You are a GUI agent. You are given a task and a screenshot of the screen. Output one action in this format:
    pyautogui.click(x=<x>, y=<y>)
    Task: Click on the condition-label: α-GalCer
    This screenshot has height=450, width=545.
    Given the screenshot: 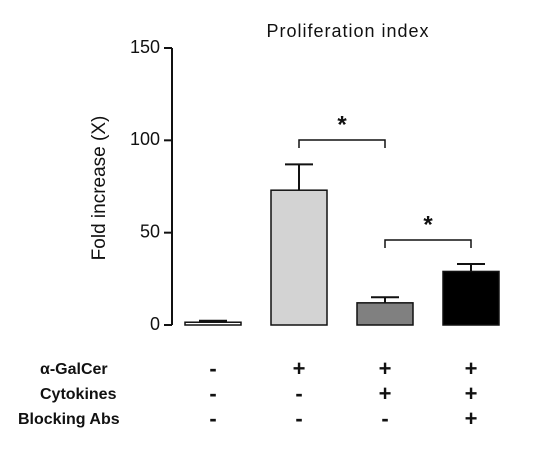 What is the action you would take?
    pyautogui.click(x=74, y=369)
    